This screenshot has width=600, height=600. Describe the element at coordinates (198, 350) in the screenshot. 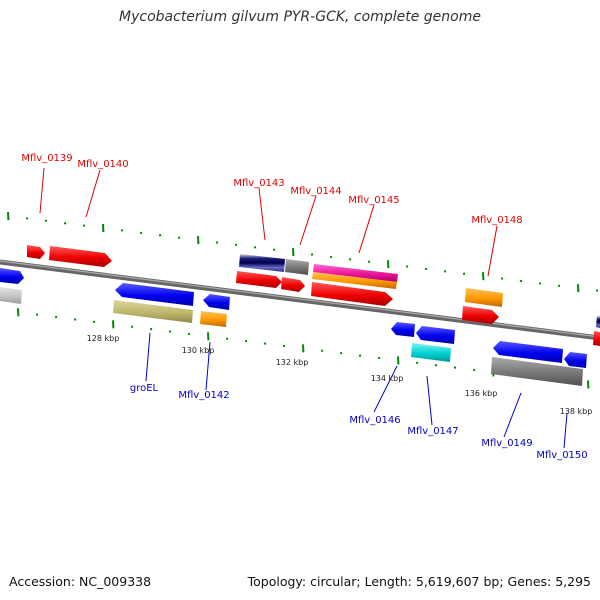

I see `scale-label: 130 kbp` at that location.